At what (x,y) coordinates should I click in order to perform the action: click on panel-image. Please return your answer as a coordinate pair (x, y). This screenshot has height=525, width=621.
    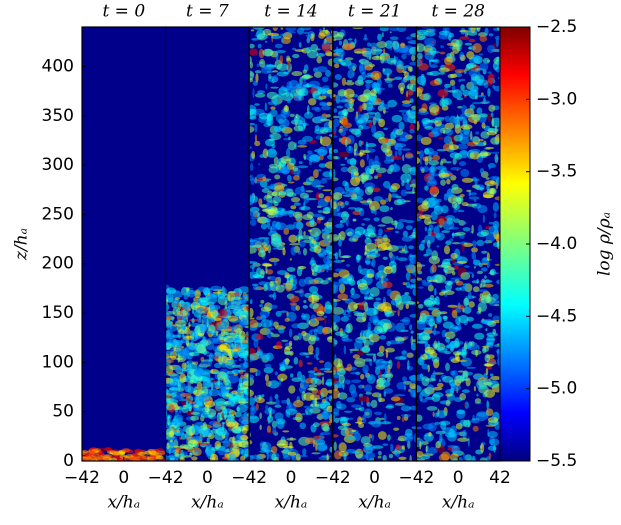
    Looking at the image, I should click on (291, 244).